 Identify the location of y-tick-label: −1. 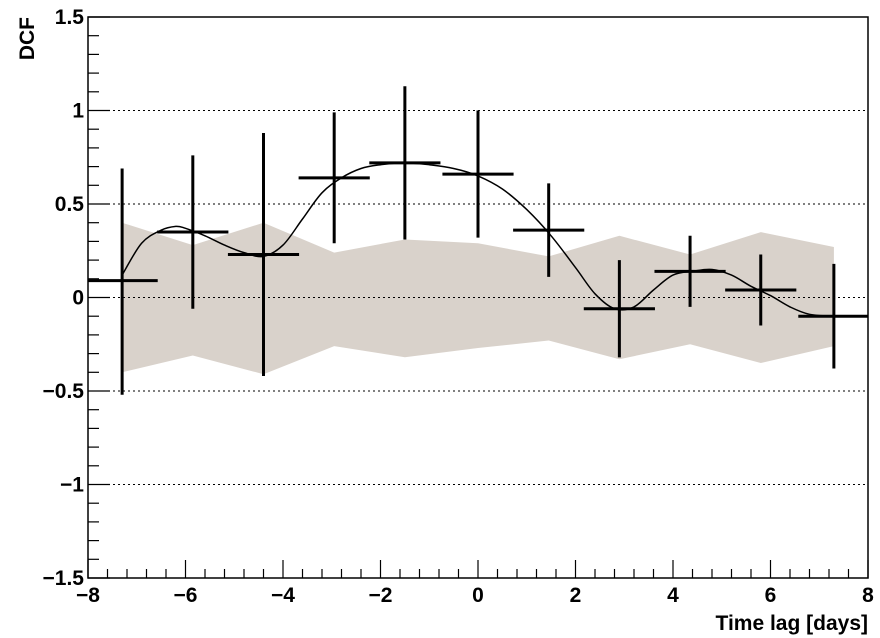
(72, 485).